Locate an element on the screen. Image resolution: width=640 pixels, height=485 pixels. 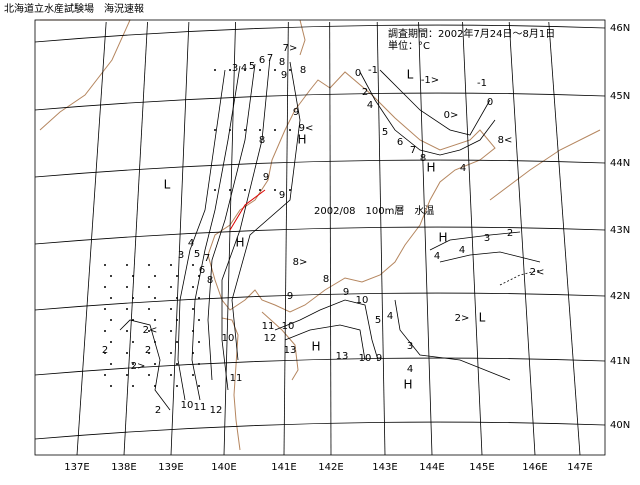
contour-label: 6 is located at coordinates (262, 60).